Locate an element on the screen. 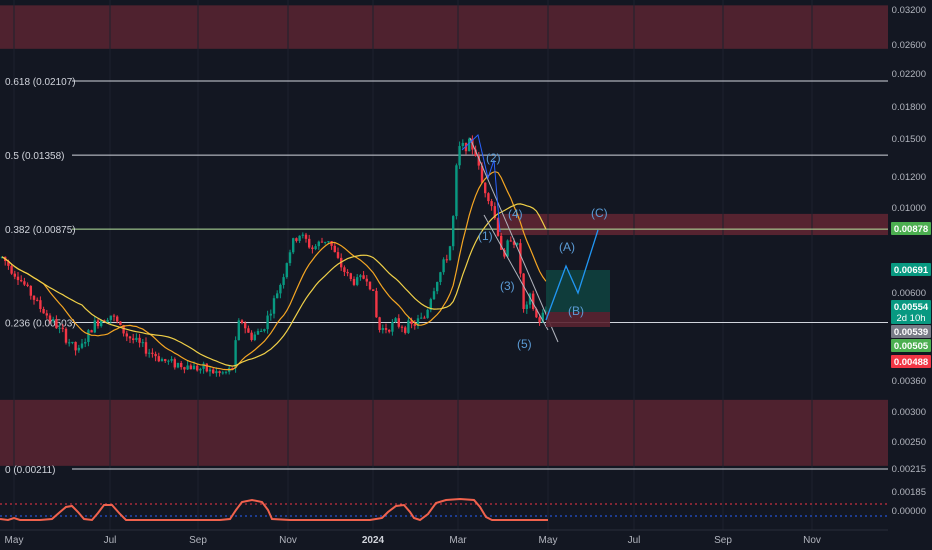  trendline-upper is located at coordinates (514, 240).